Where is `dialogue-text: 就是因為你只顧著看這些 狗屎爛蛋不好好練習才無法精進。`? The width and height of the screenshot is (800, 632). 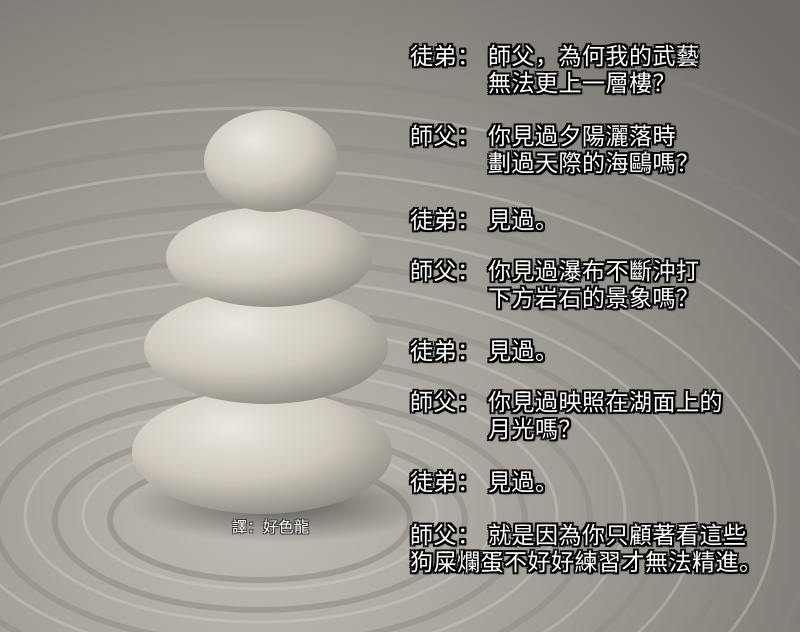 dialogue-text: 就是因為你只顧著看這些 狗屎爛蛋不好好練習才無法精進。 is located at coordinates (586, 550).